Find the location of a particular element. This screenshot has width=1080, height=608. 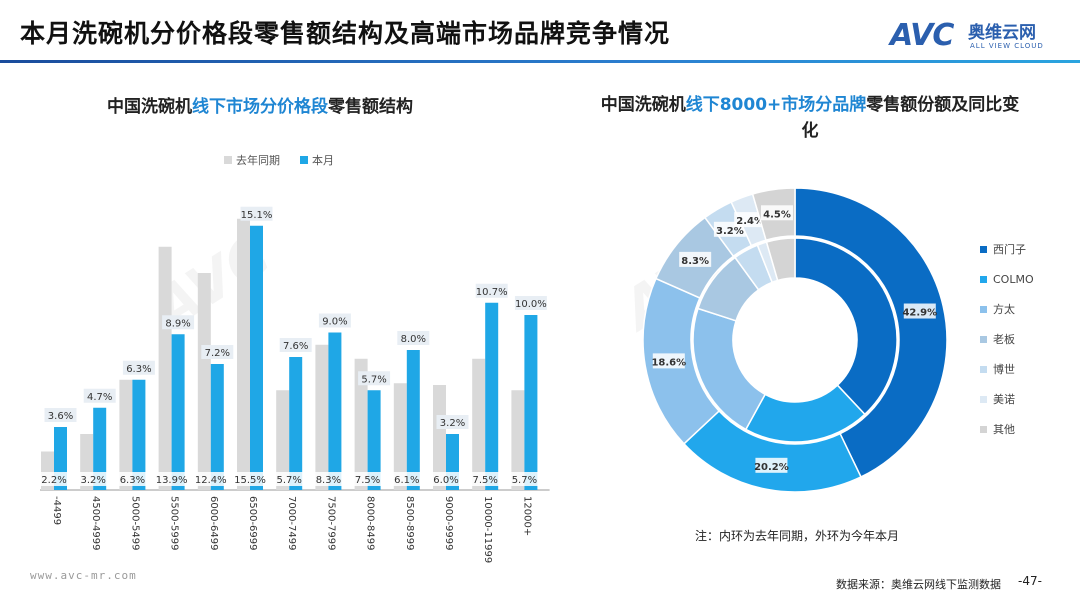

donut-legend-label: 其他 is located at coordinates (1004, 429).